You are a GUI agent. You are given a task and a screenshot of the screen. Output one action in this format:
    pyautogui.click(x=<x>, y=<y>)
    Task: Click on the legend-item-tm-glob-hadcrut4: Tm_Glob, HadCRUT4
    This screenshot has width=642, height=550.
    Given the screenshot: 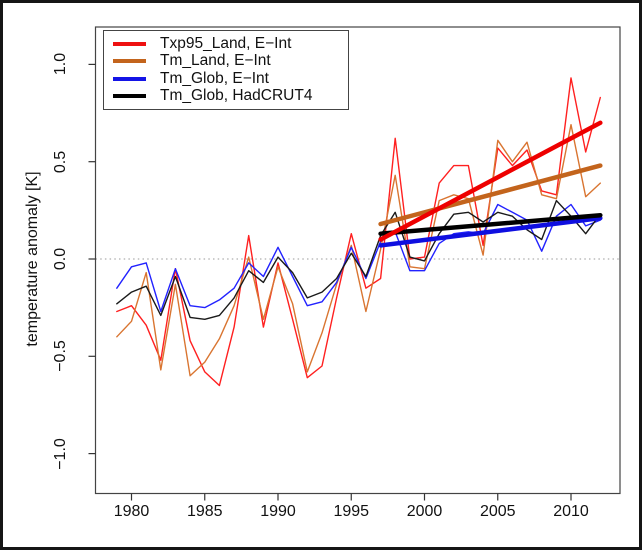 What is the action you would take?
    pyautogui.click(x=226, y=96)
    